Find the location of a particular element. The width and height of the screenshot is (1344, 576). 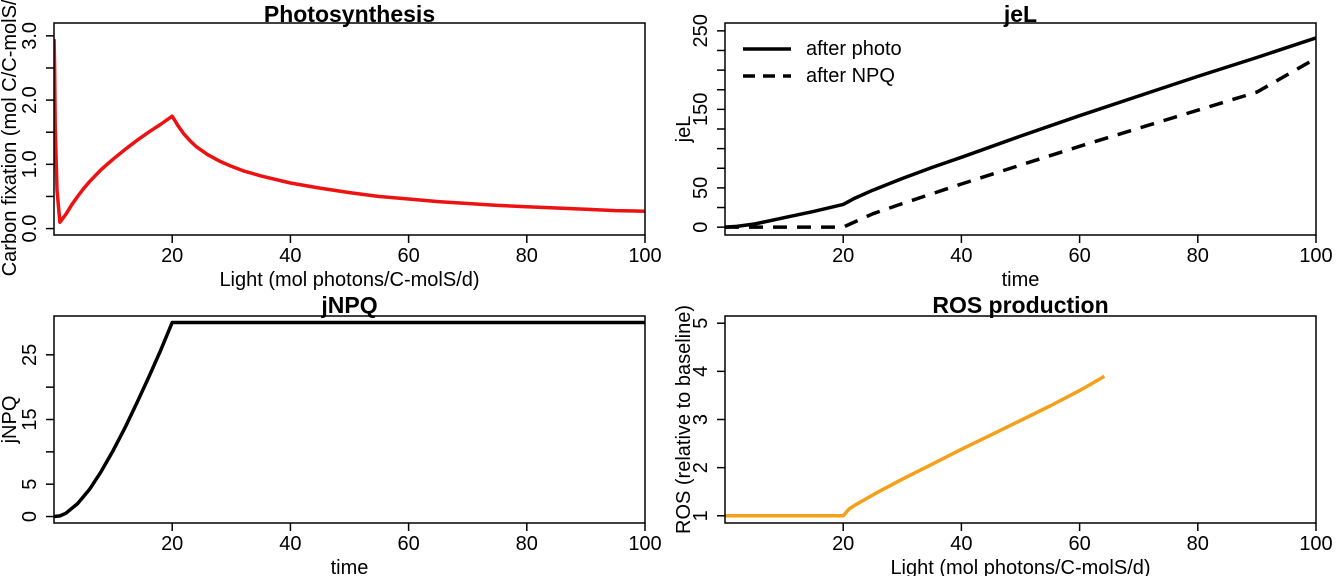

y-tick-label: 250 is located at coordinates (701, 30).